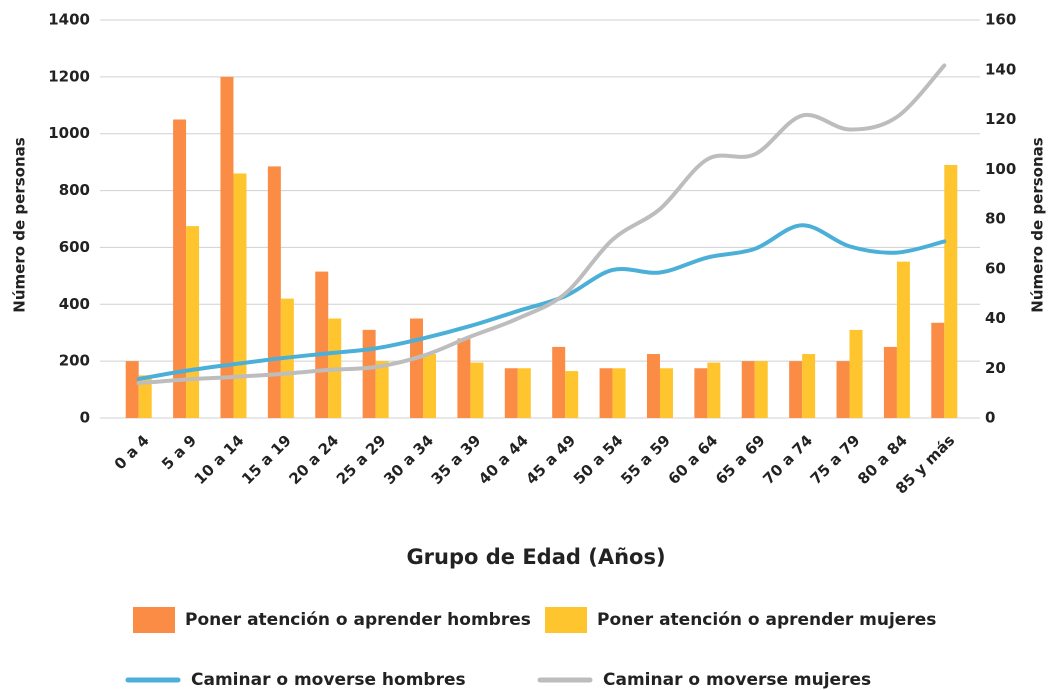  I want to click on x-tick-label: 10 a 14, so click(219, 459).